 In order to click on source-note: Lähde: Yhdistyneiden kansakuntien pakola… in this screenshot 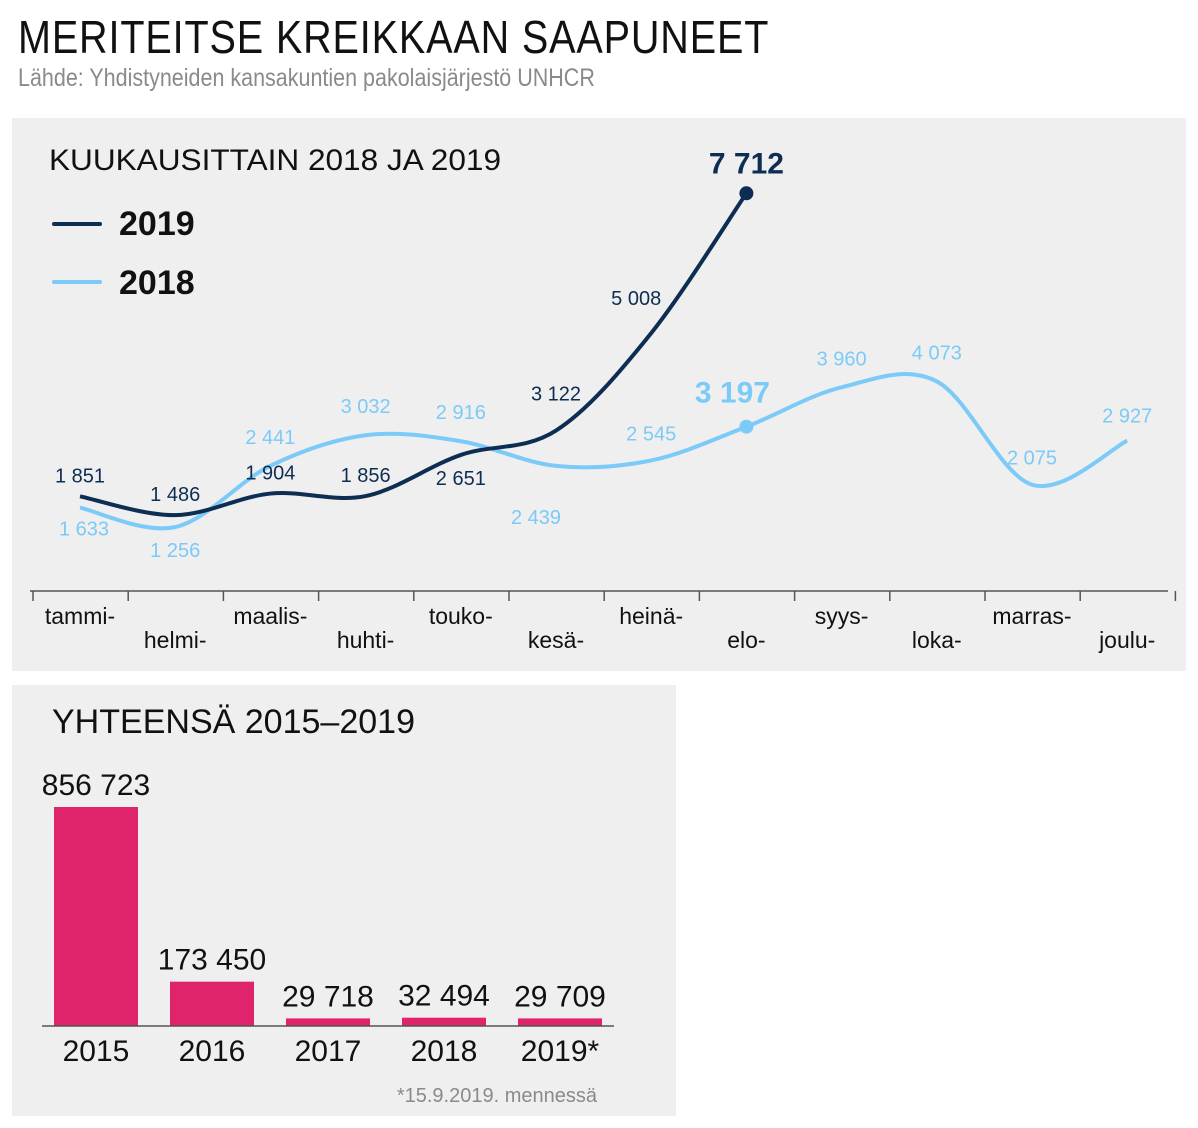, I will do `click(306, 78)`.